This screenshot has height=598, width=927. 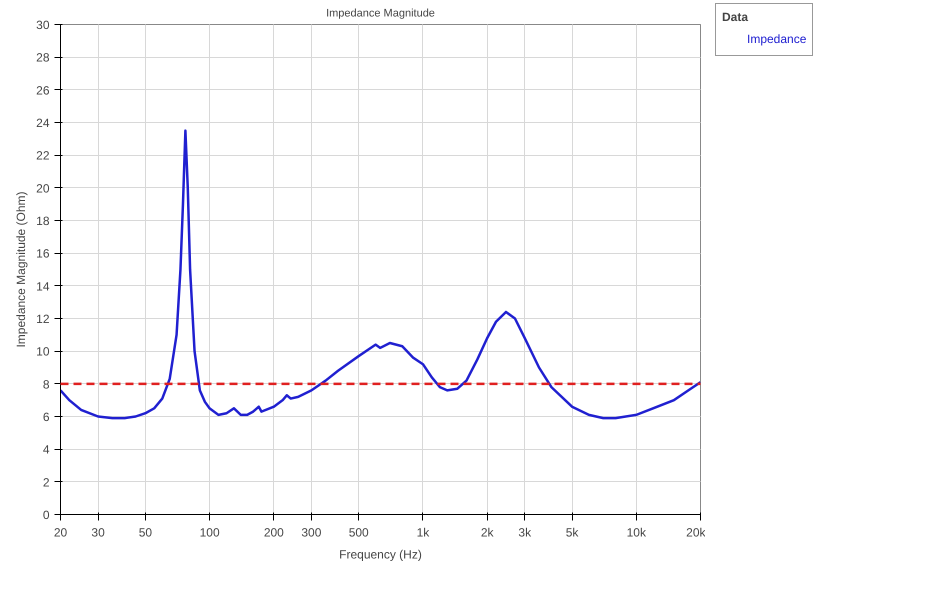 What do you see at coordinates (43, 57) in the screenshot?
I see `y-tick-label: 28` at bounding box center [43, 57].